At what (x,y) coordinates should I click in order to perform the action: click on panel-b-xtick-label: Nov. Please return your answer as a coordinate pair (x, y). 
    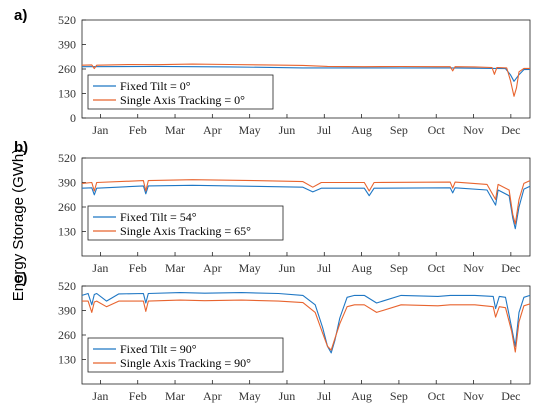
    Looking at the image, I should click on (473, 268).